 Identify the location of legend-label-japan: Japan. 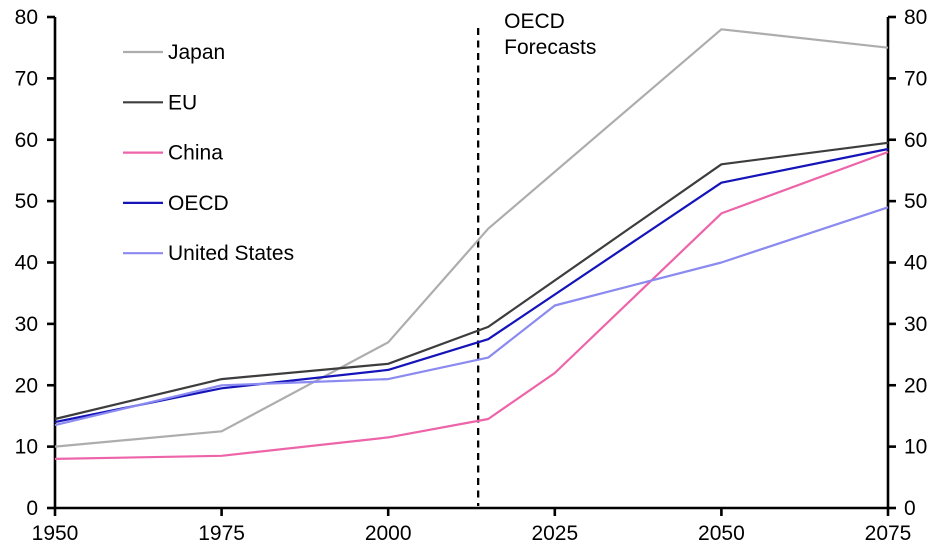
(196, 52).